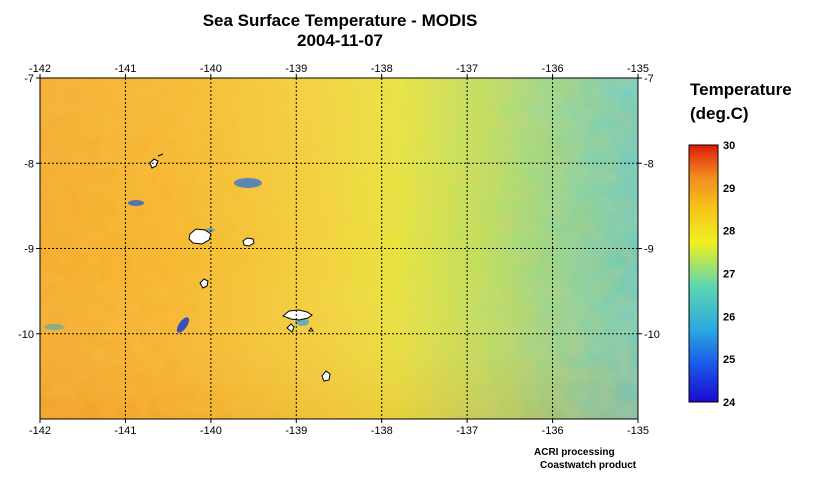  What do you see at coordinates (26, 335) in the screenshot?
I see `lat-tick-label-left: -10` at bounding box center [26, 335].